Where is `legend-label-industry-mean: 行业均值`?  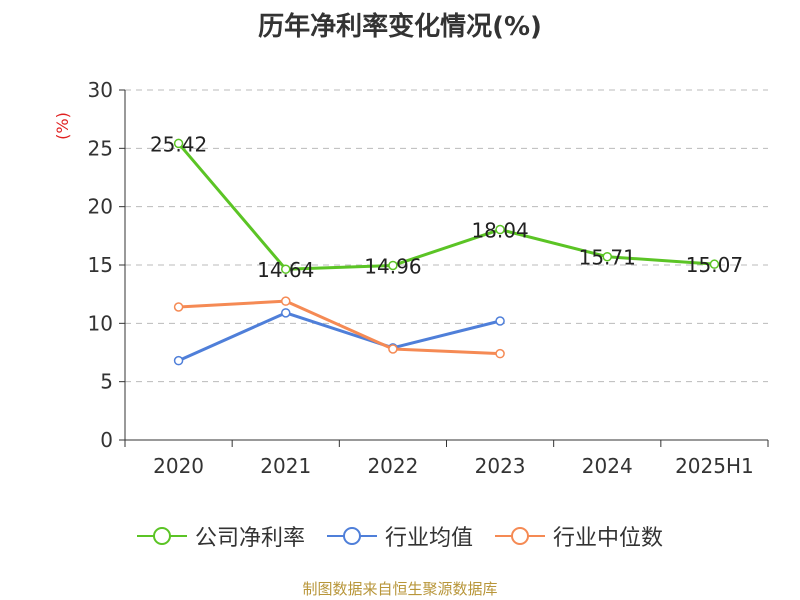
legend-label-industry-mean: 行业均值 is located at coordinates (428, 538).